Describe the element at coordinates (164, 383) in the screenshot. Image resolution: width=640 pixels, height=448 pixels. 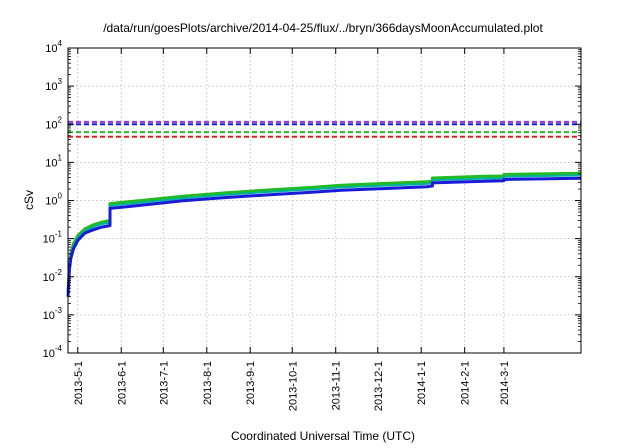
I see `x-tick-label: 2013-7-1` at that location.